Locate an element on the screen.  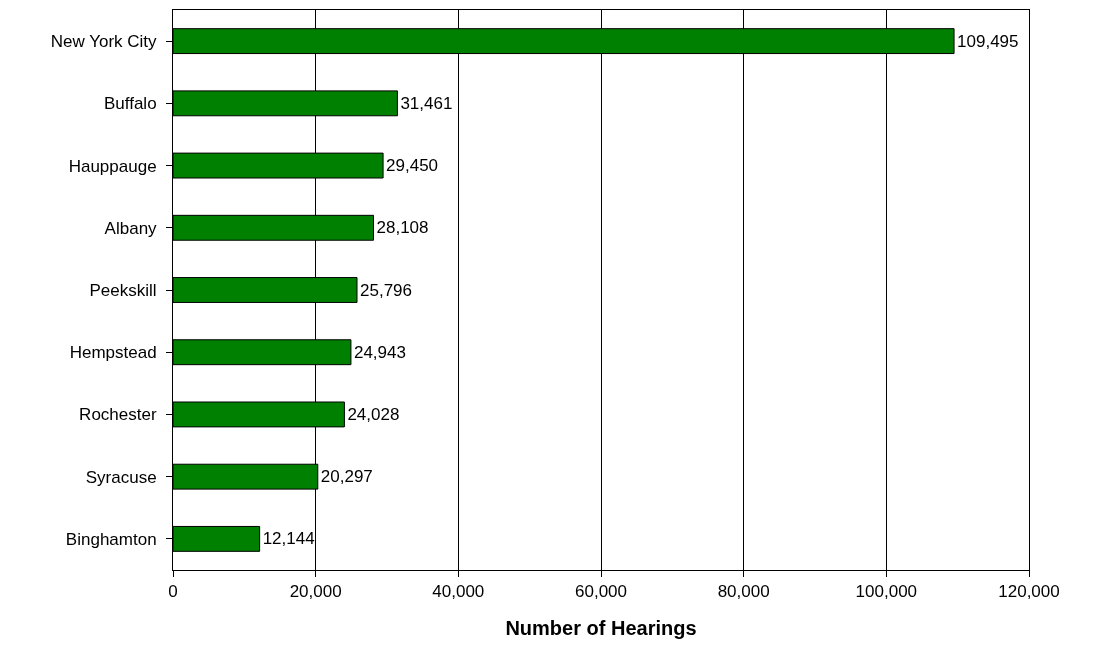
x-tick-label: 120,000 is located at coordinates (1029, 592).